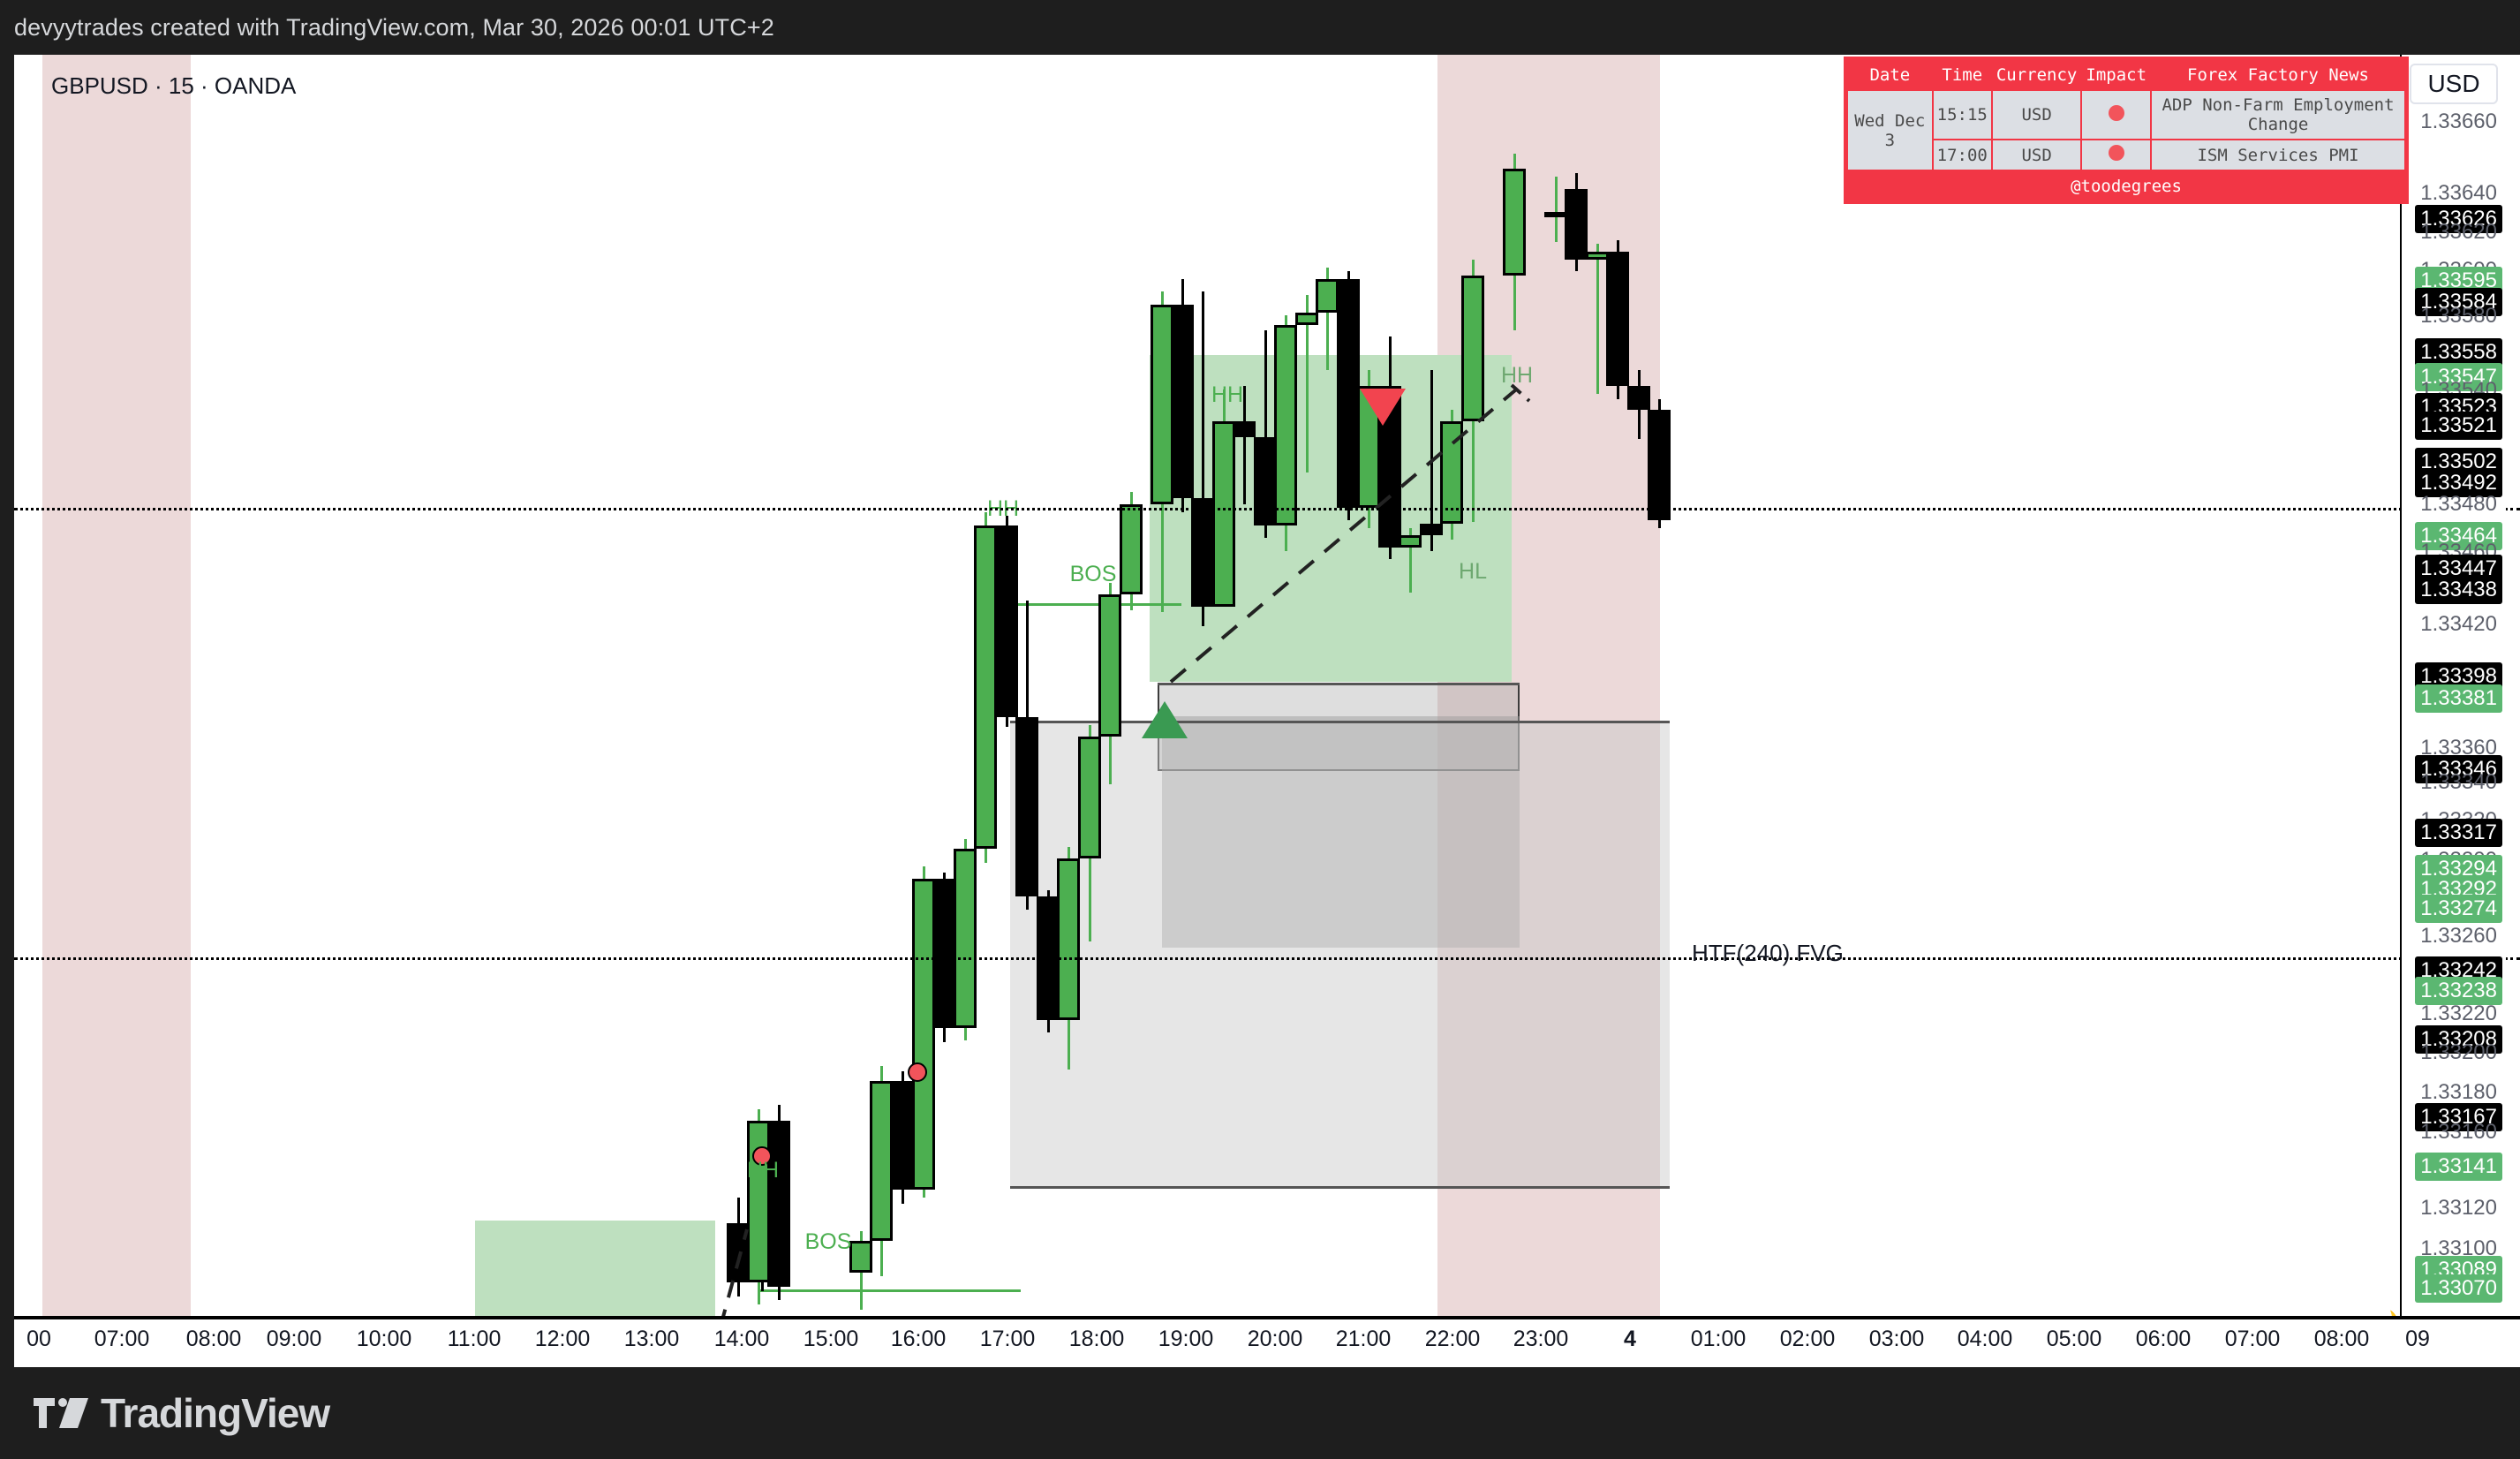  What do you see at coordinates (384, 1339) in the screenshot?
I see `time-tick: 10:00` at bounding box center [384, 1339].